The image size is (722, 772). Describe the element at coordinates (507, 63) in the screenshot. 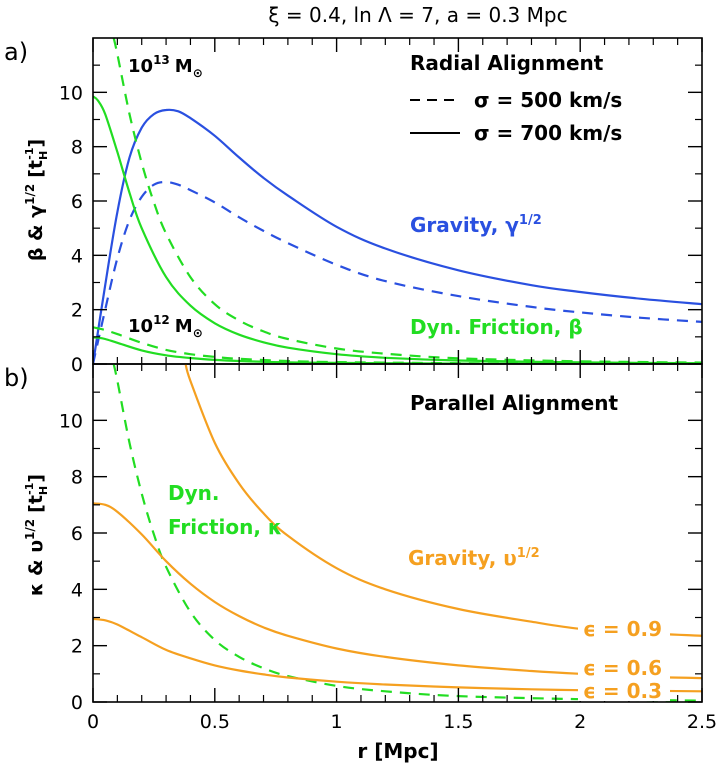

I see `legend-radial-title: Radial Alignment` at that location.